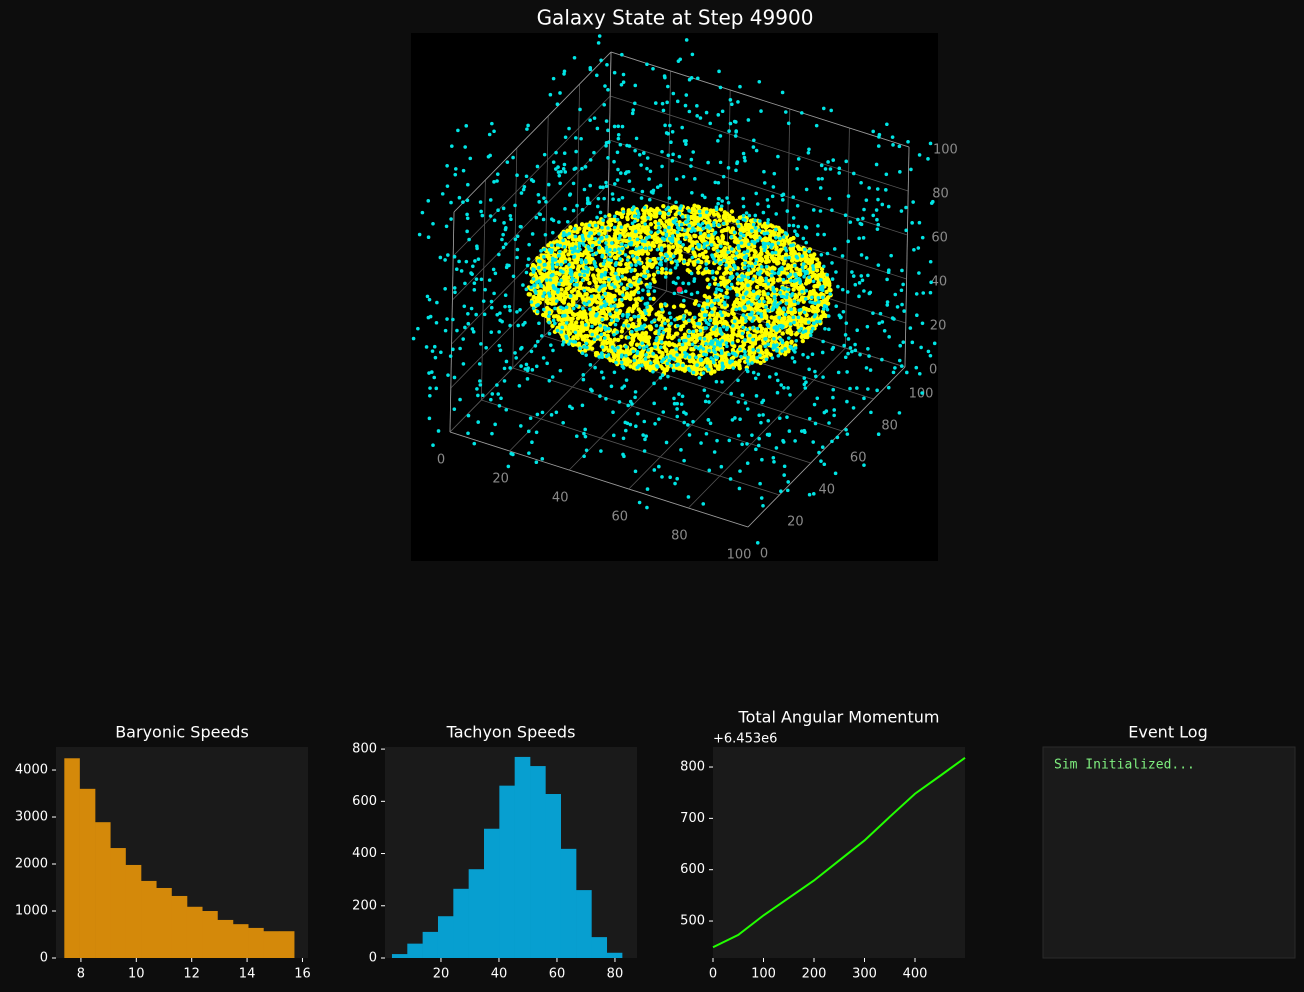  What do you see at coordinates (531, 220) in the screenshot?
I see `grid-line` at bounding box center [531, 220].